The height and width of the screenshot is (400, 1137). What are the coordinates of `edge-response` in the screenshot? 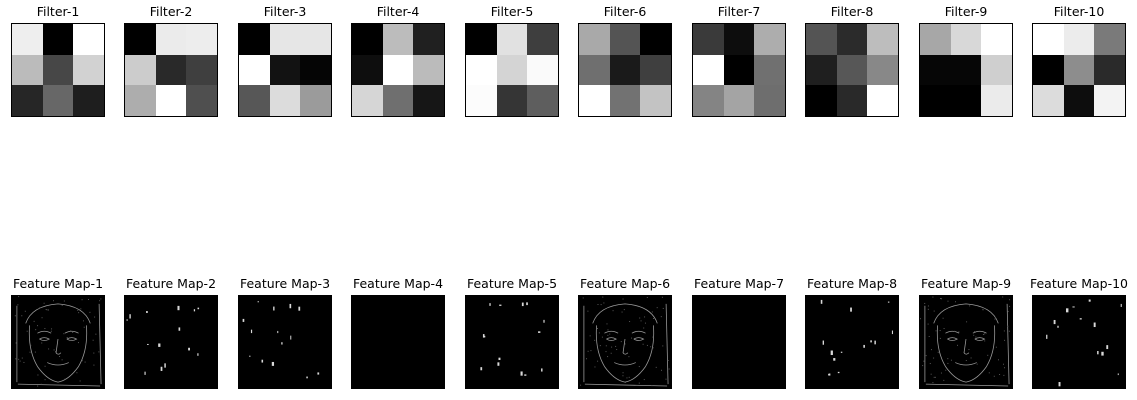 It's located at (626, 345).